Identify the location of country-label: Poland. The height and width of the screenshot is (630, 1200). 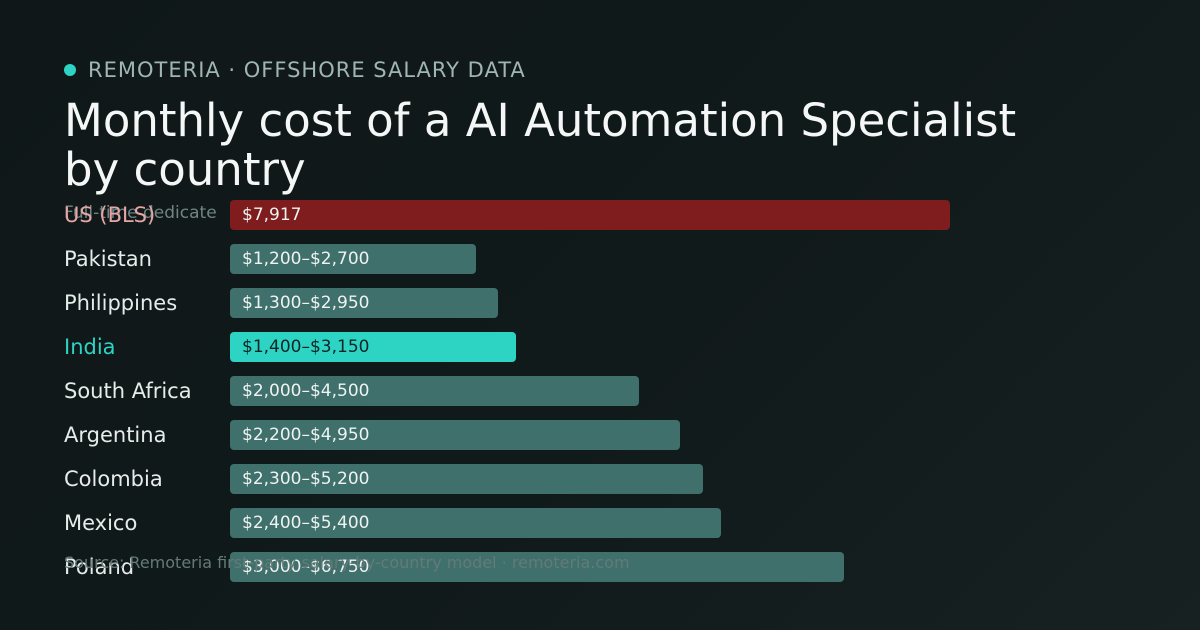
(99, 567).